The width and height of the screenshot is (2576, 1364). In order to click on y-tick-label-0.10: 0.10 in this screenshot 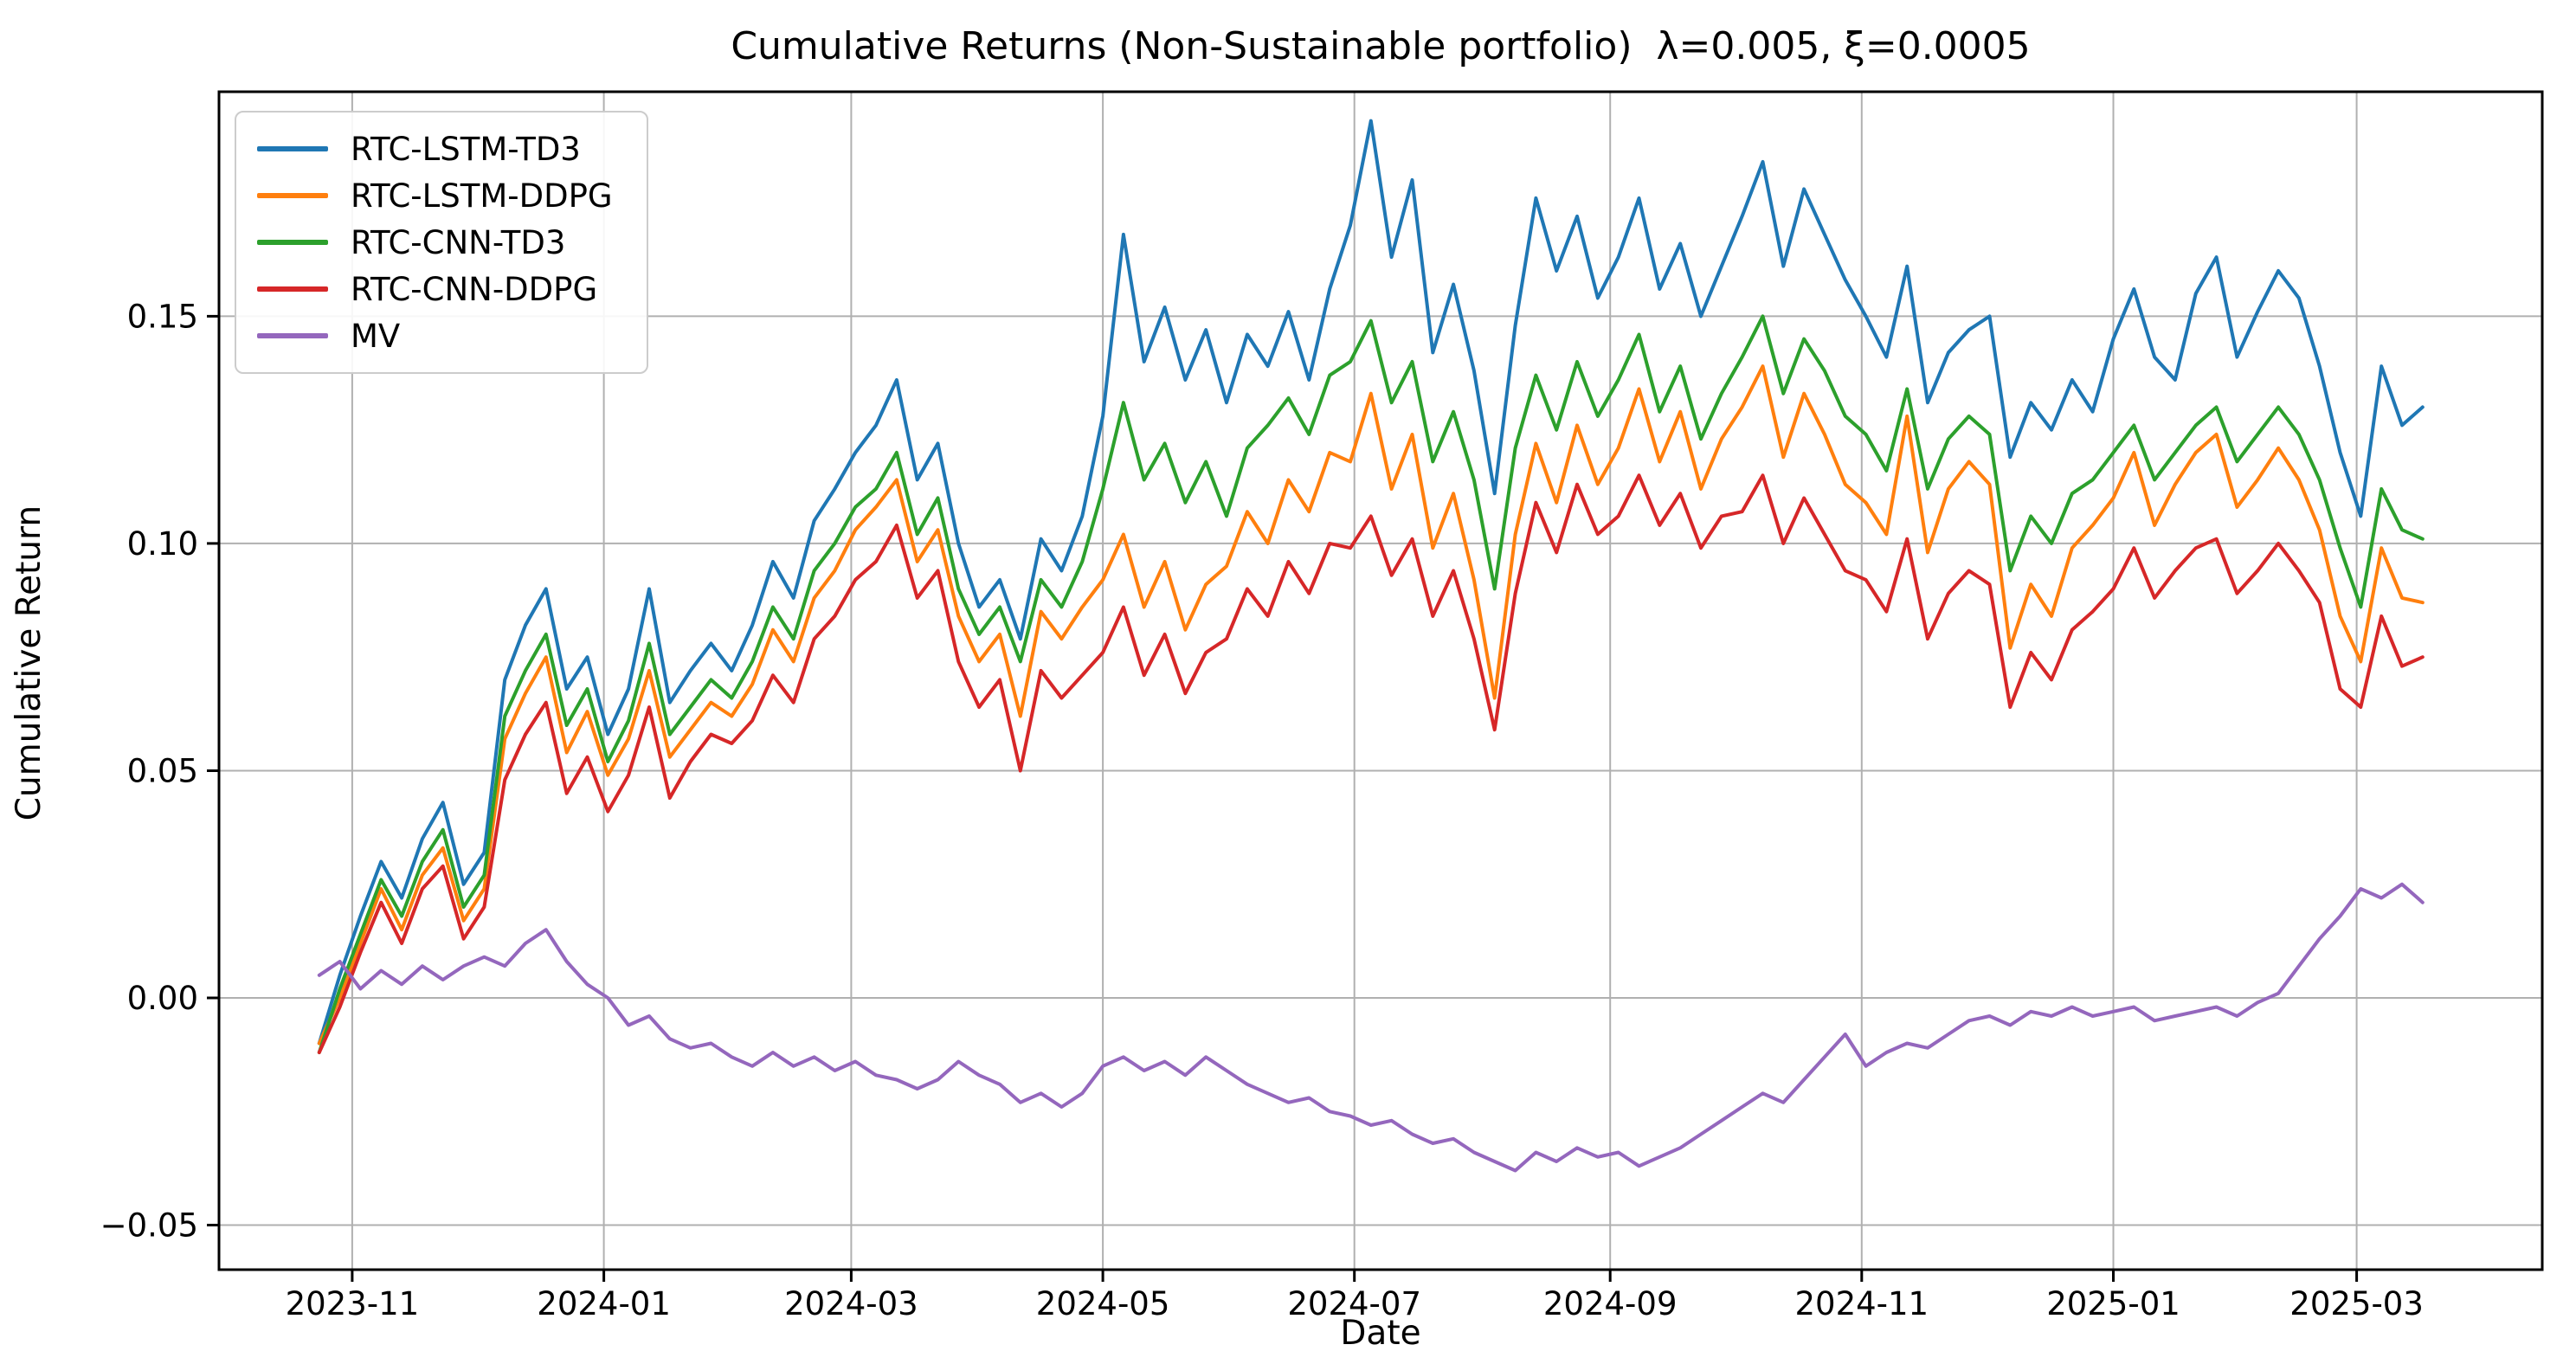, I will do `click(162, 544)`.